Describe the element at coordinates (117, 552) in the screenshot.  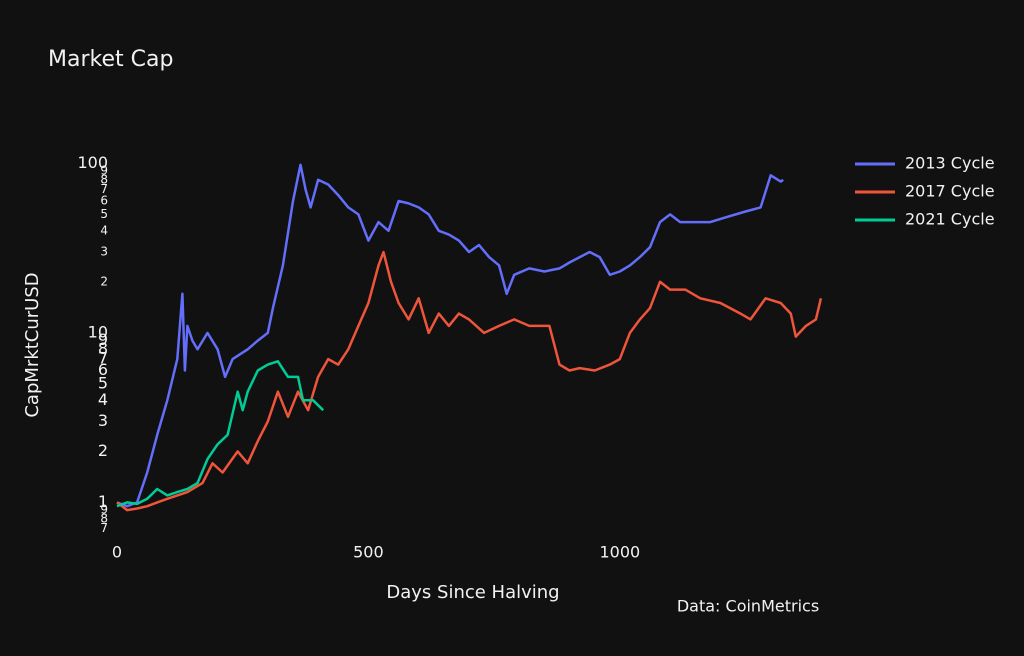
I see `x-tick-label: 0` at that location.